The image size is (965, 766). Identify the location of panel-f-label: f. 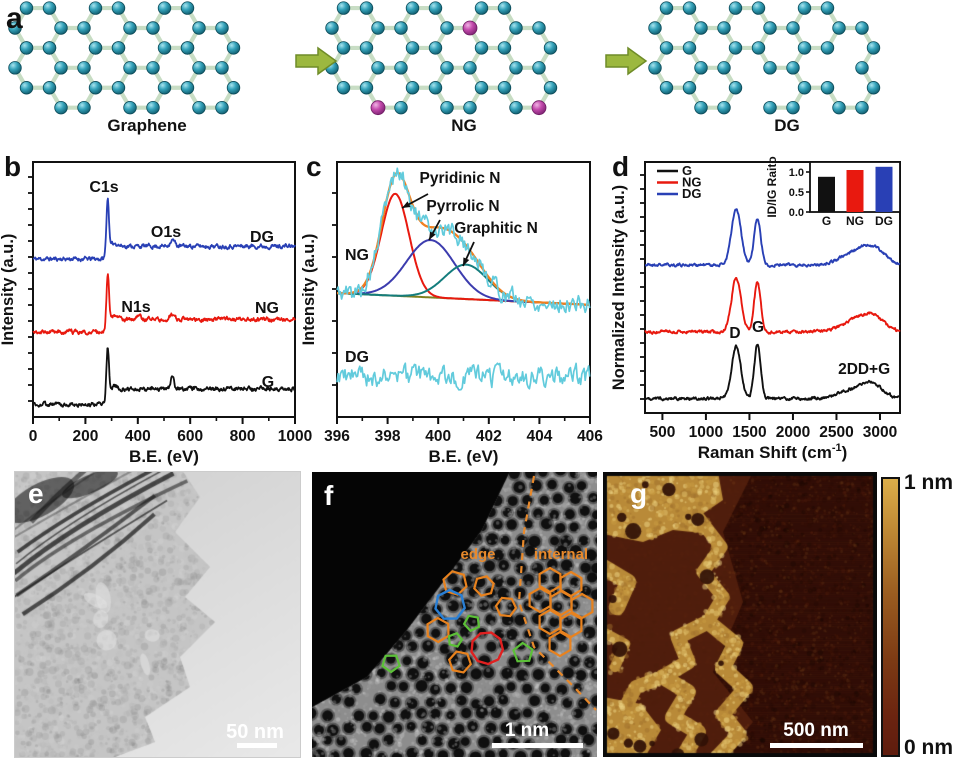
(329, 495).